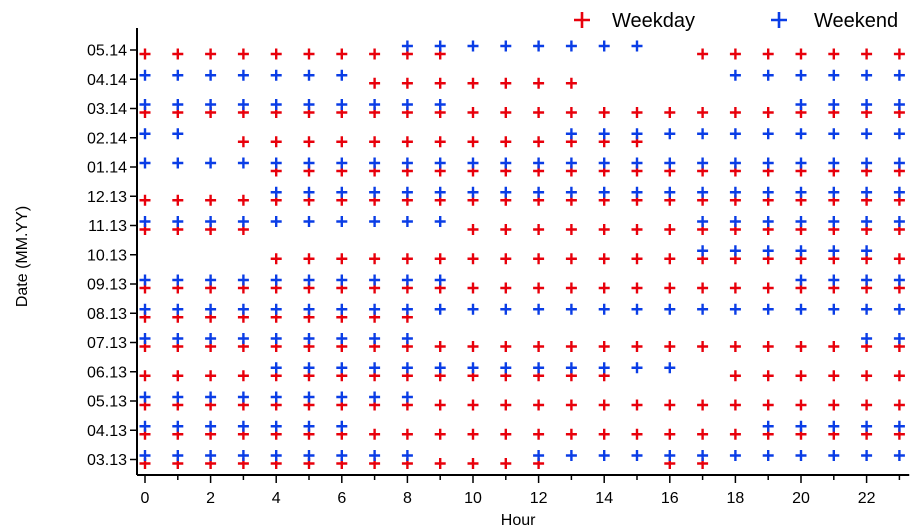  I want to click on y-tick-label: 12.13, so click(107, 197).